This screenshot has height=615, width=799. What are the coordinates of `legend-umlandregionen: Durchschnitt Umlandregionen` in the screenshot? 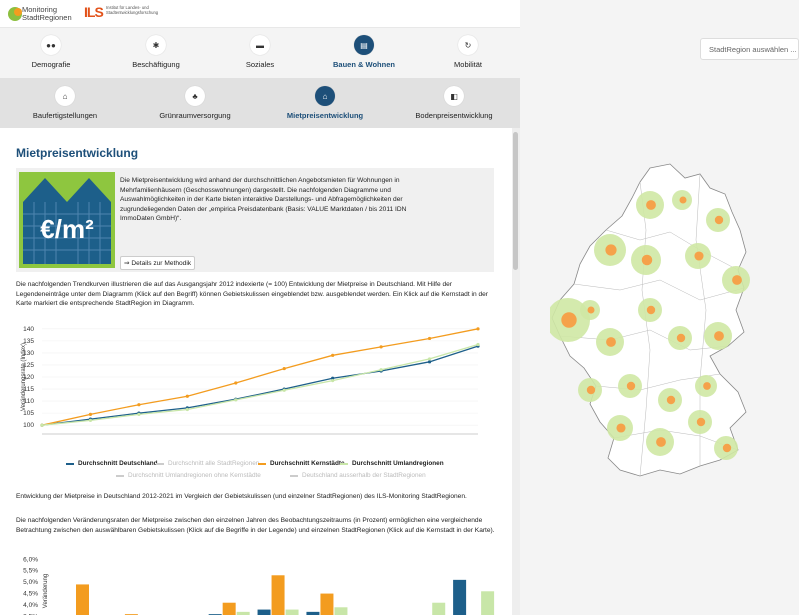 It's located at (392, 463).